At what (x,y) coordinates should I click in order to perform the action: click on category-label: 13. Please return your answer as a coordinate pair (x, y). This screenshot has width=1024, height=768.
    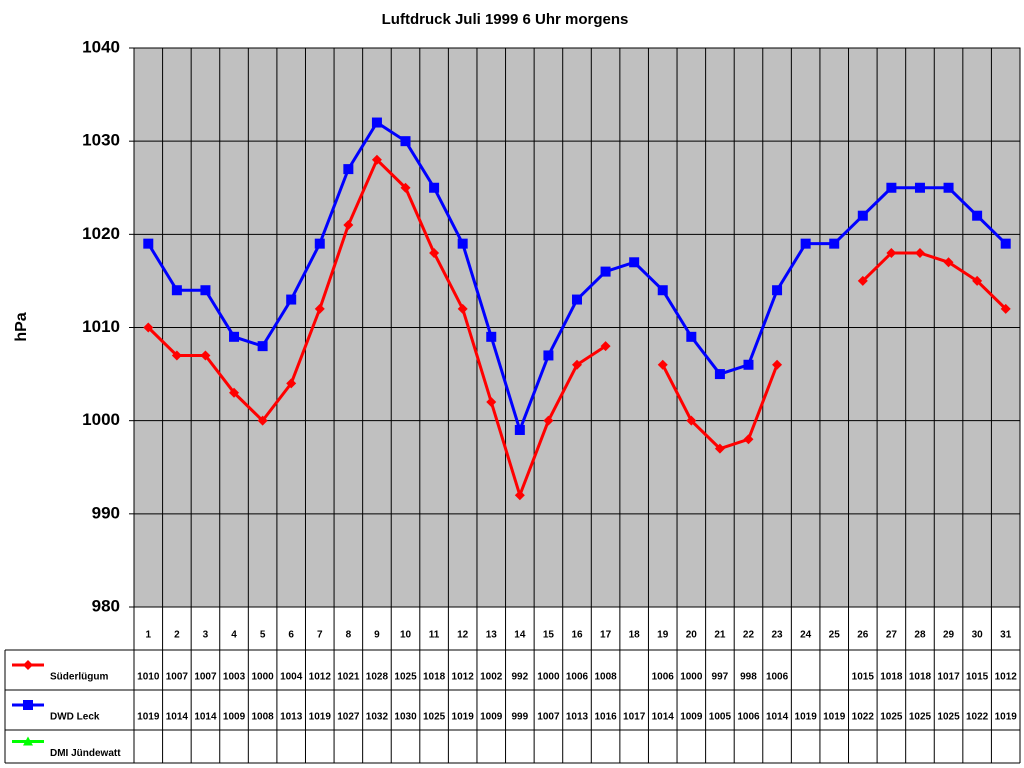
    Looking at the image, I should click on (492, 635).